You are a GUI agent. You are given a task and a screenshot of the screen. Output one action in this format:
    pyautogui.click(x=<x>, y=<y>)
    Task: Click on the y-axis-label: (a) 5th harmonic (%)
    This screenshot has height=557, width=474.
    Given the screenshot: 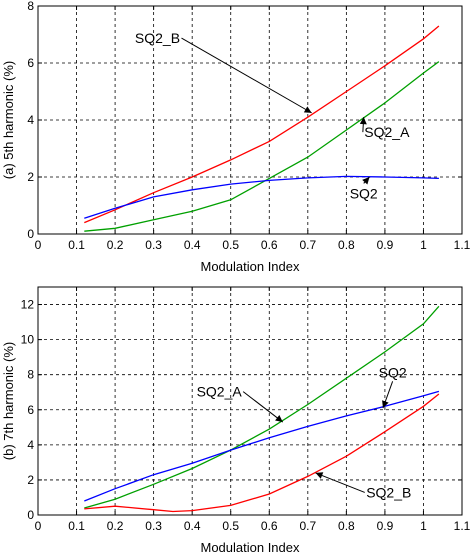 What is the action you would take?
    pyautogui.click(x=8, y=120)
    